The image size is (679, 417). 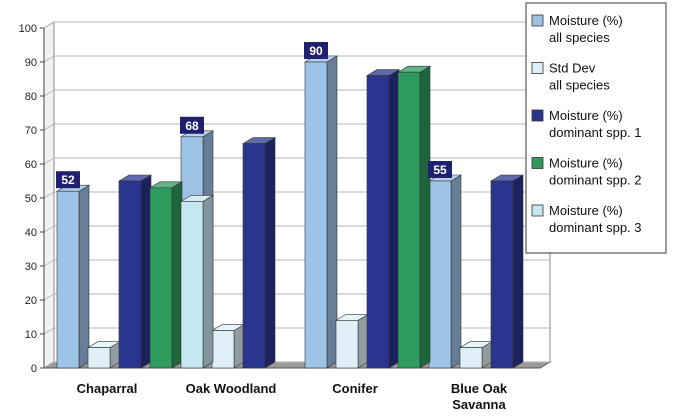 What do you see at coordinates (107, 388) in the screenshot?
I see `x-tick-label: Chaparral` at bounding box center [107, 388].